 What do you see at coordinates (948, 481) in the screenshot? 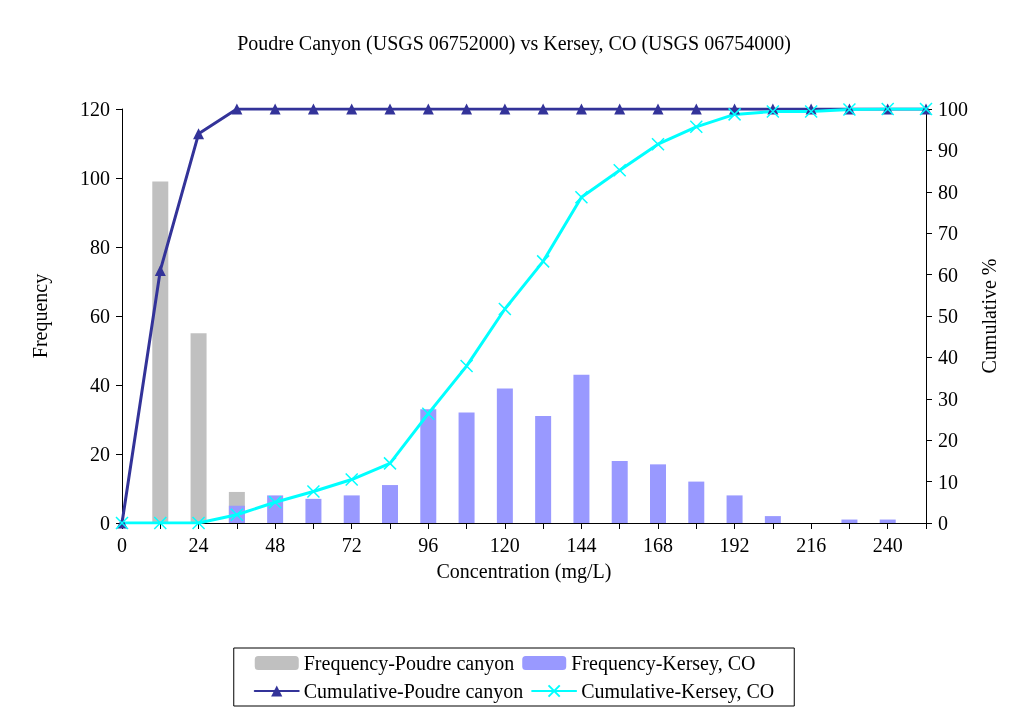
I see `y2-tick-label: 10` at bounding box center [948, 481].